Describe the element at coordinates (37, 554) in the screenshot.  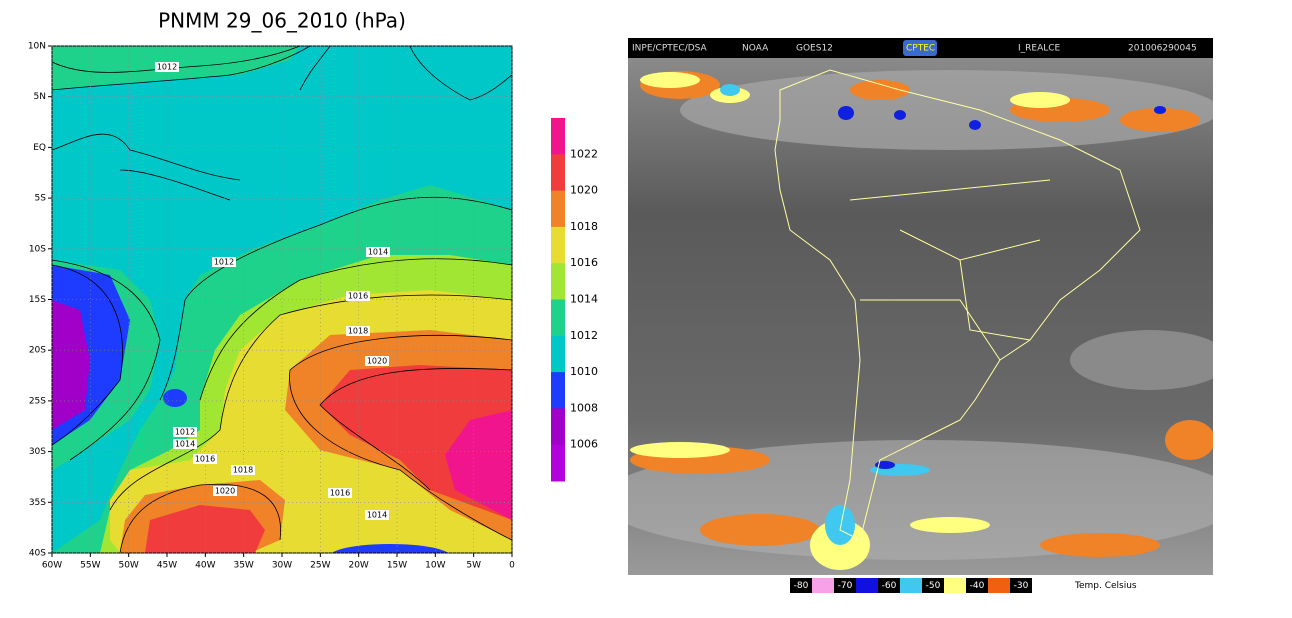
I see `lat-label: 40S` at that location.